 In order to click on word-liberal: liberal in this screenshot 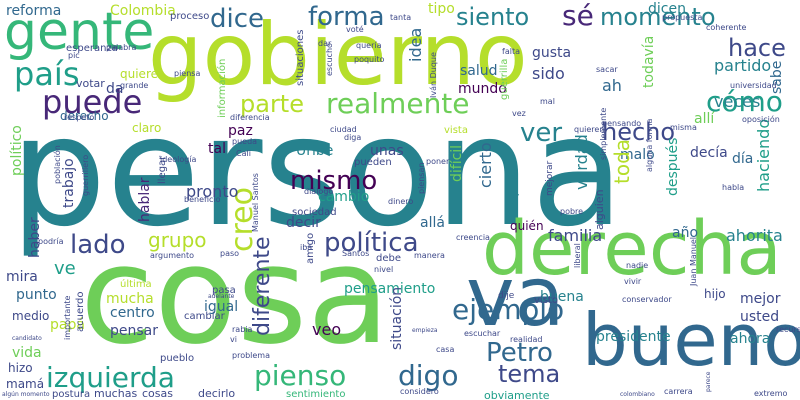, I will do `click(577, 255)`.